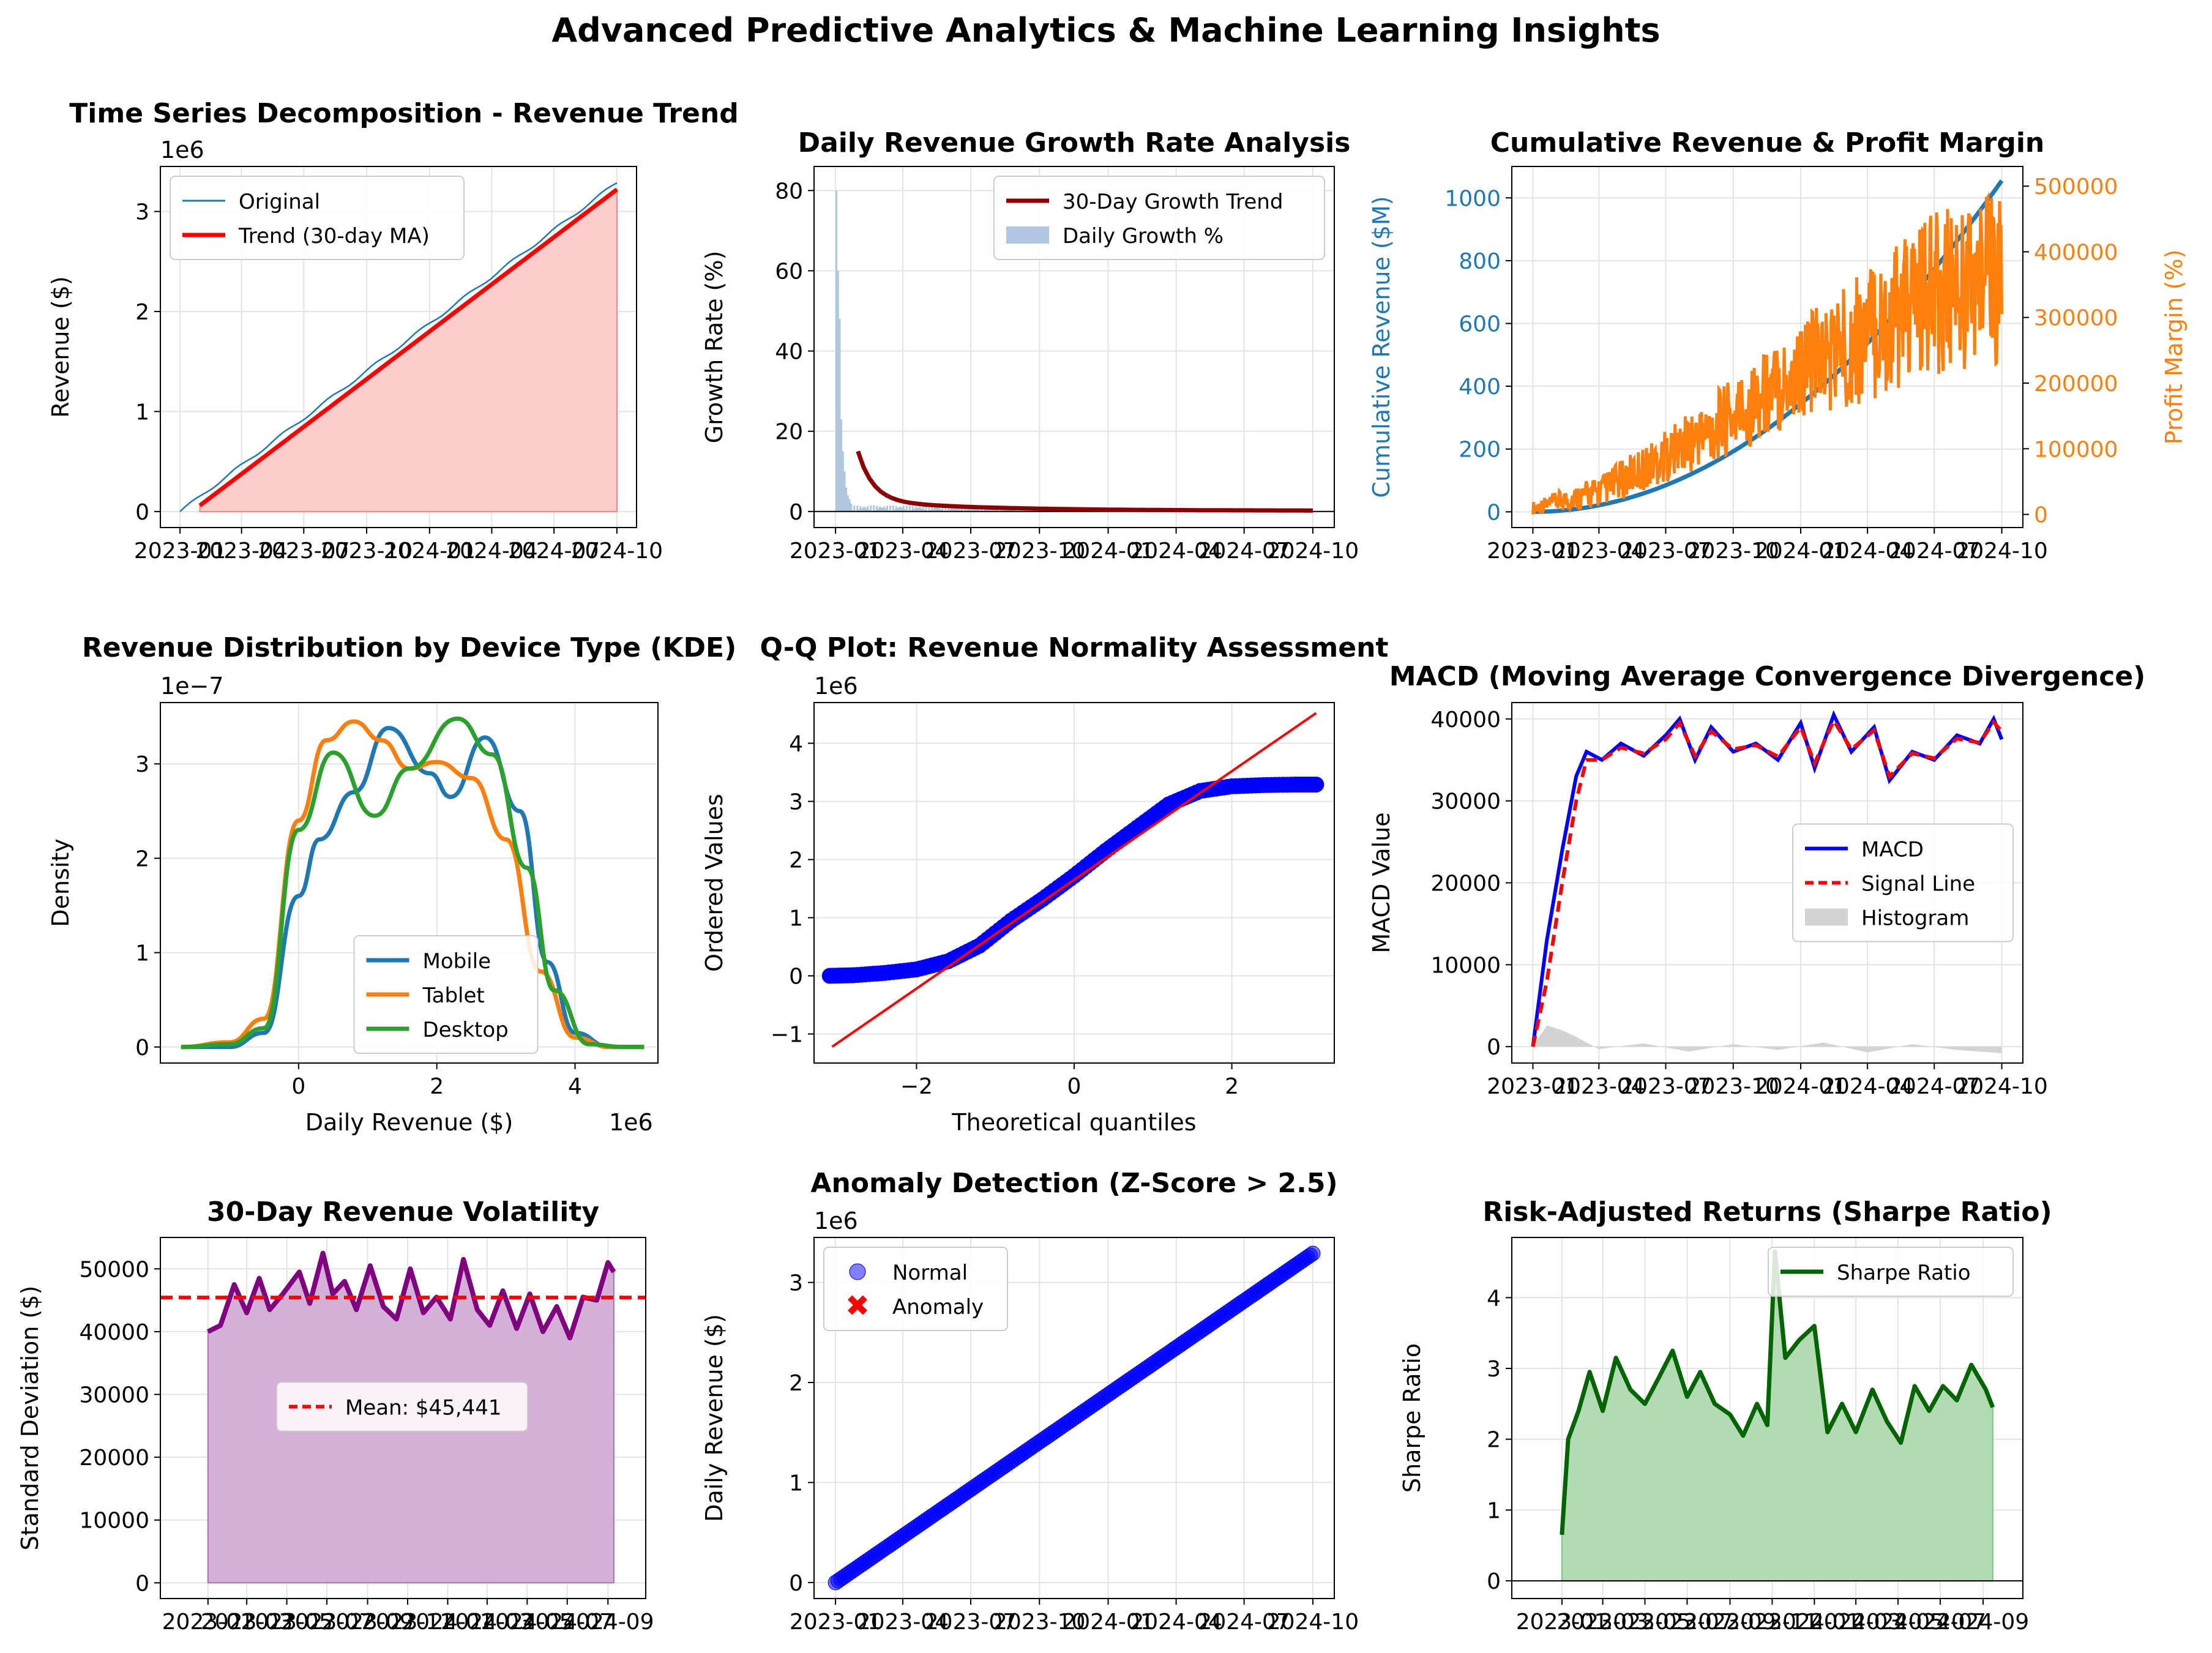 This screenshot has width=2212, height=1653. Describe the element at coordinates (1480, 387) in the screenshot. I see `y-tick-label: 400` at that location.